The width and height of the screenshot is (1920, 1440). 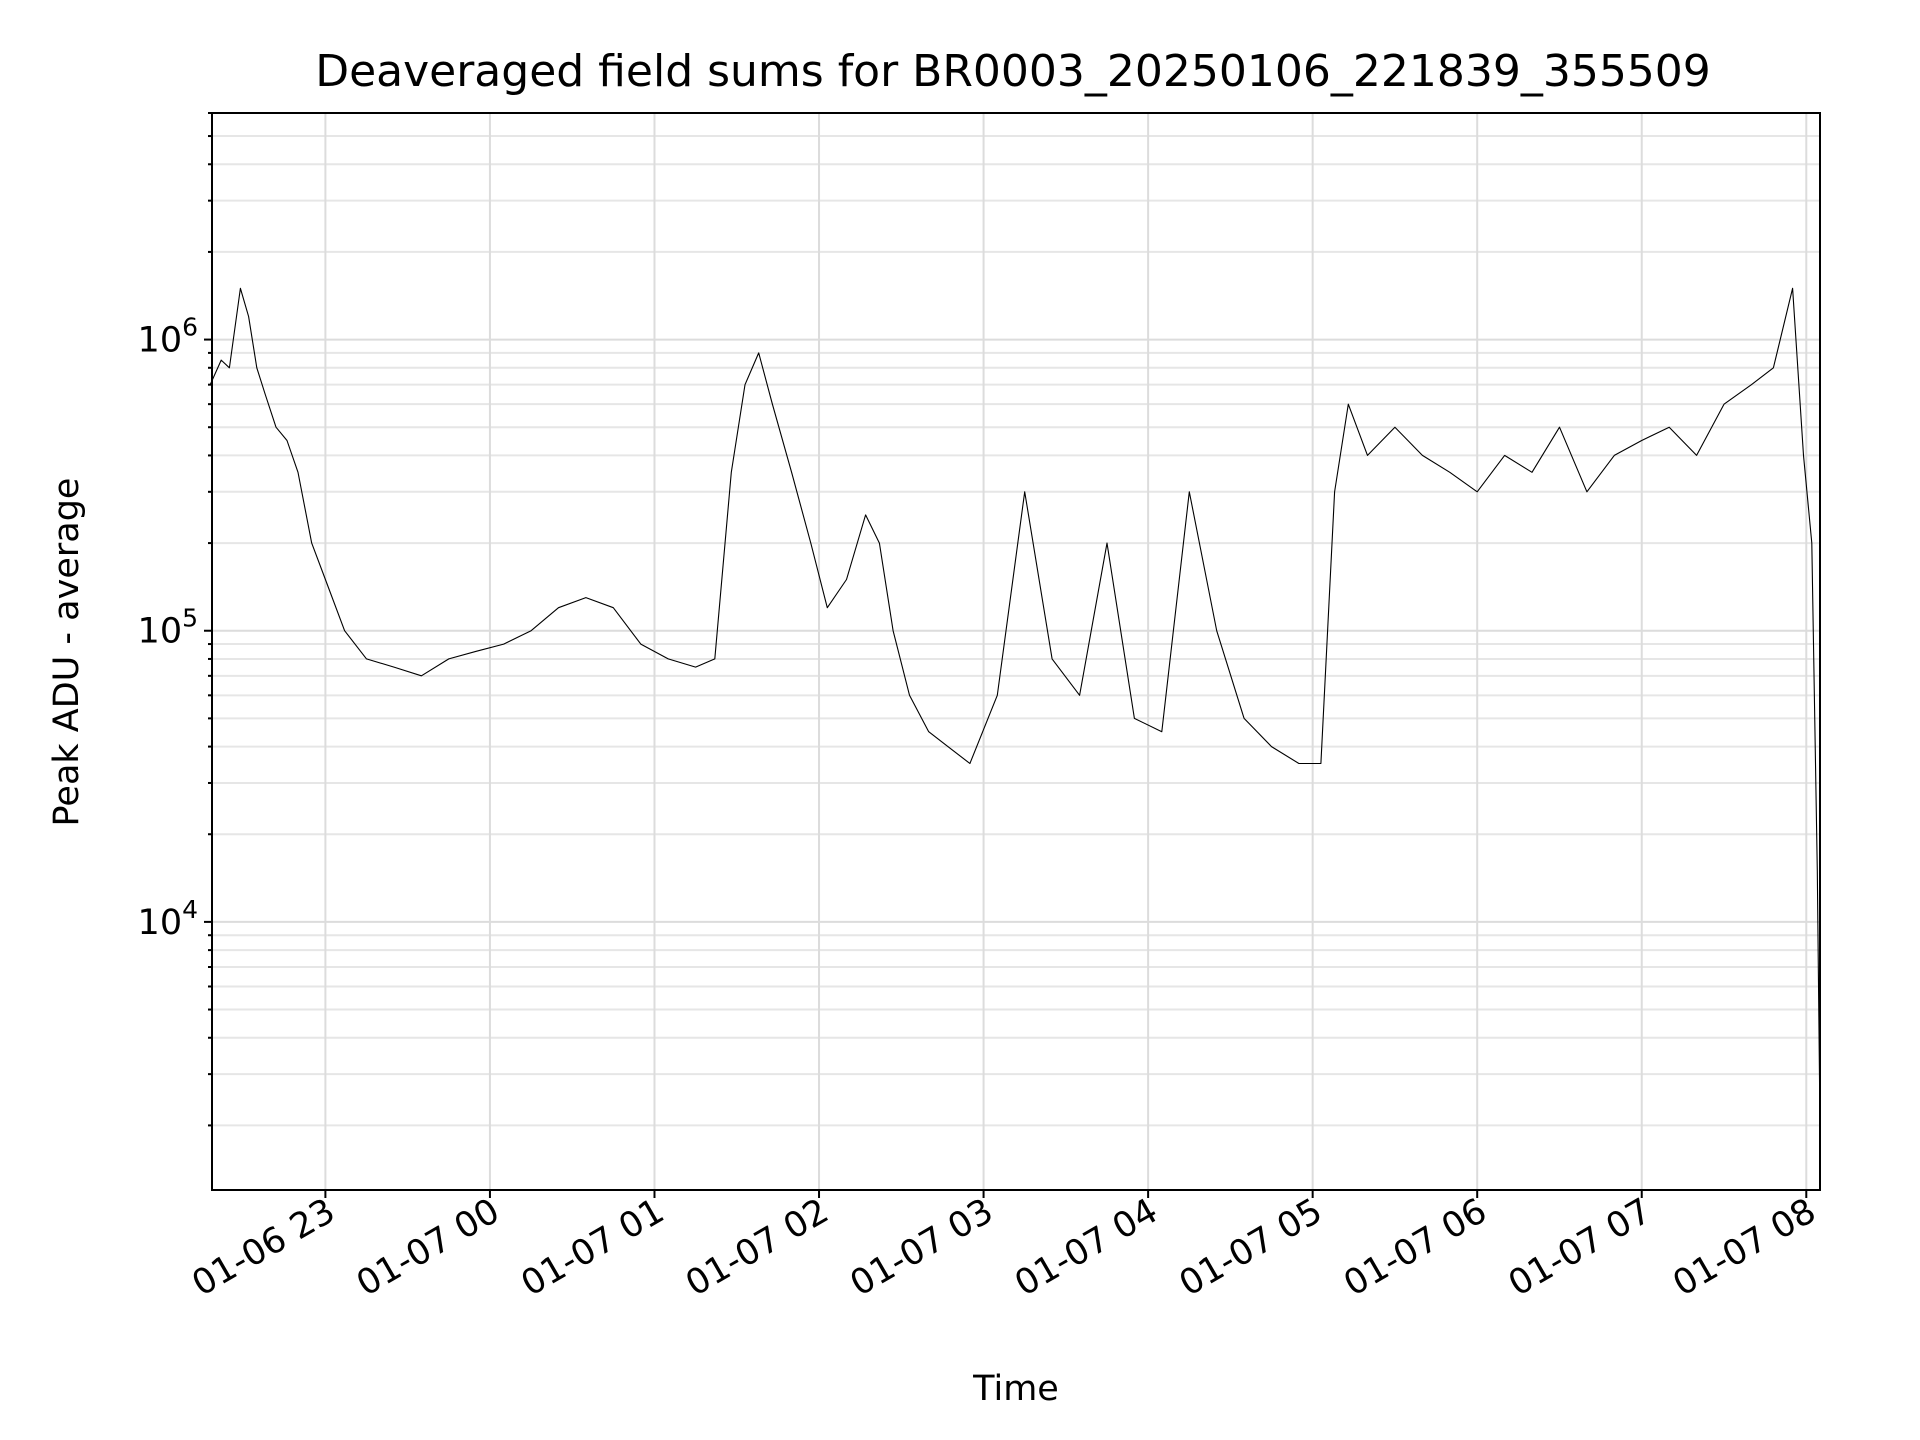 I want to click on x-axis-label: Time, so click(x=1015, y=1389).